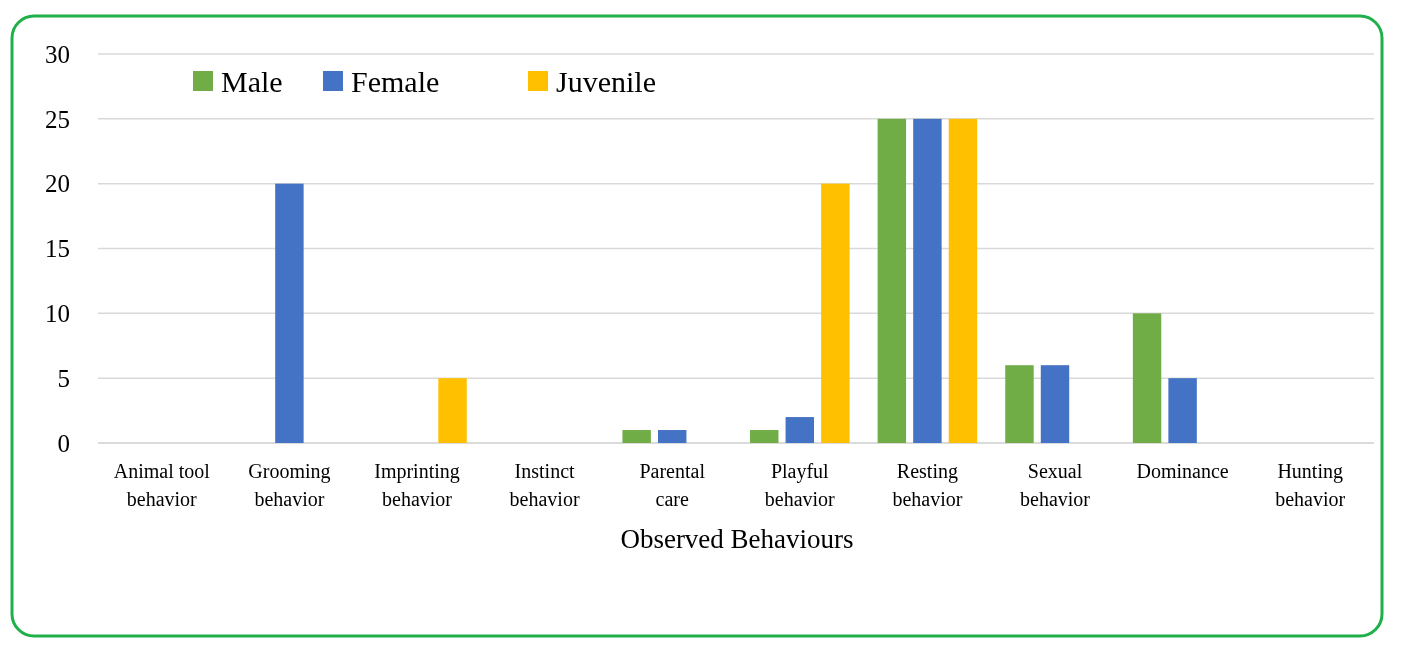 This screenshot has height=648, width=1401. I want to click on y-tick-label: 30, so click(57, 54).